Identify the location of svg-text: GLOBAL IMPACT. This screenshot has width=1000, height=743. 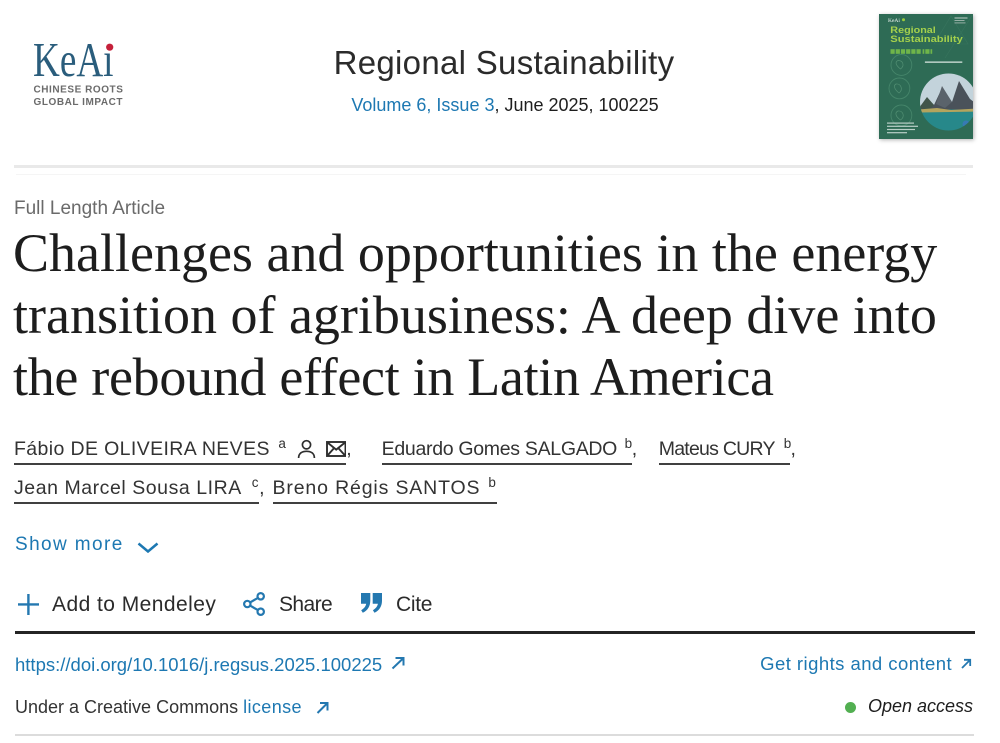
(79, 102).